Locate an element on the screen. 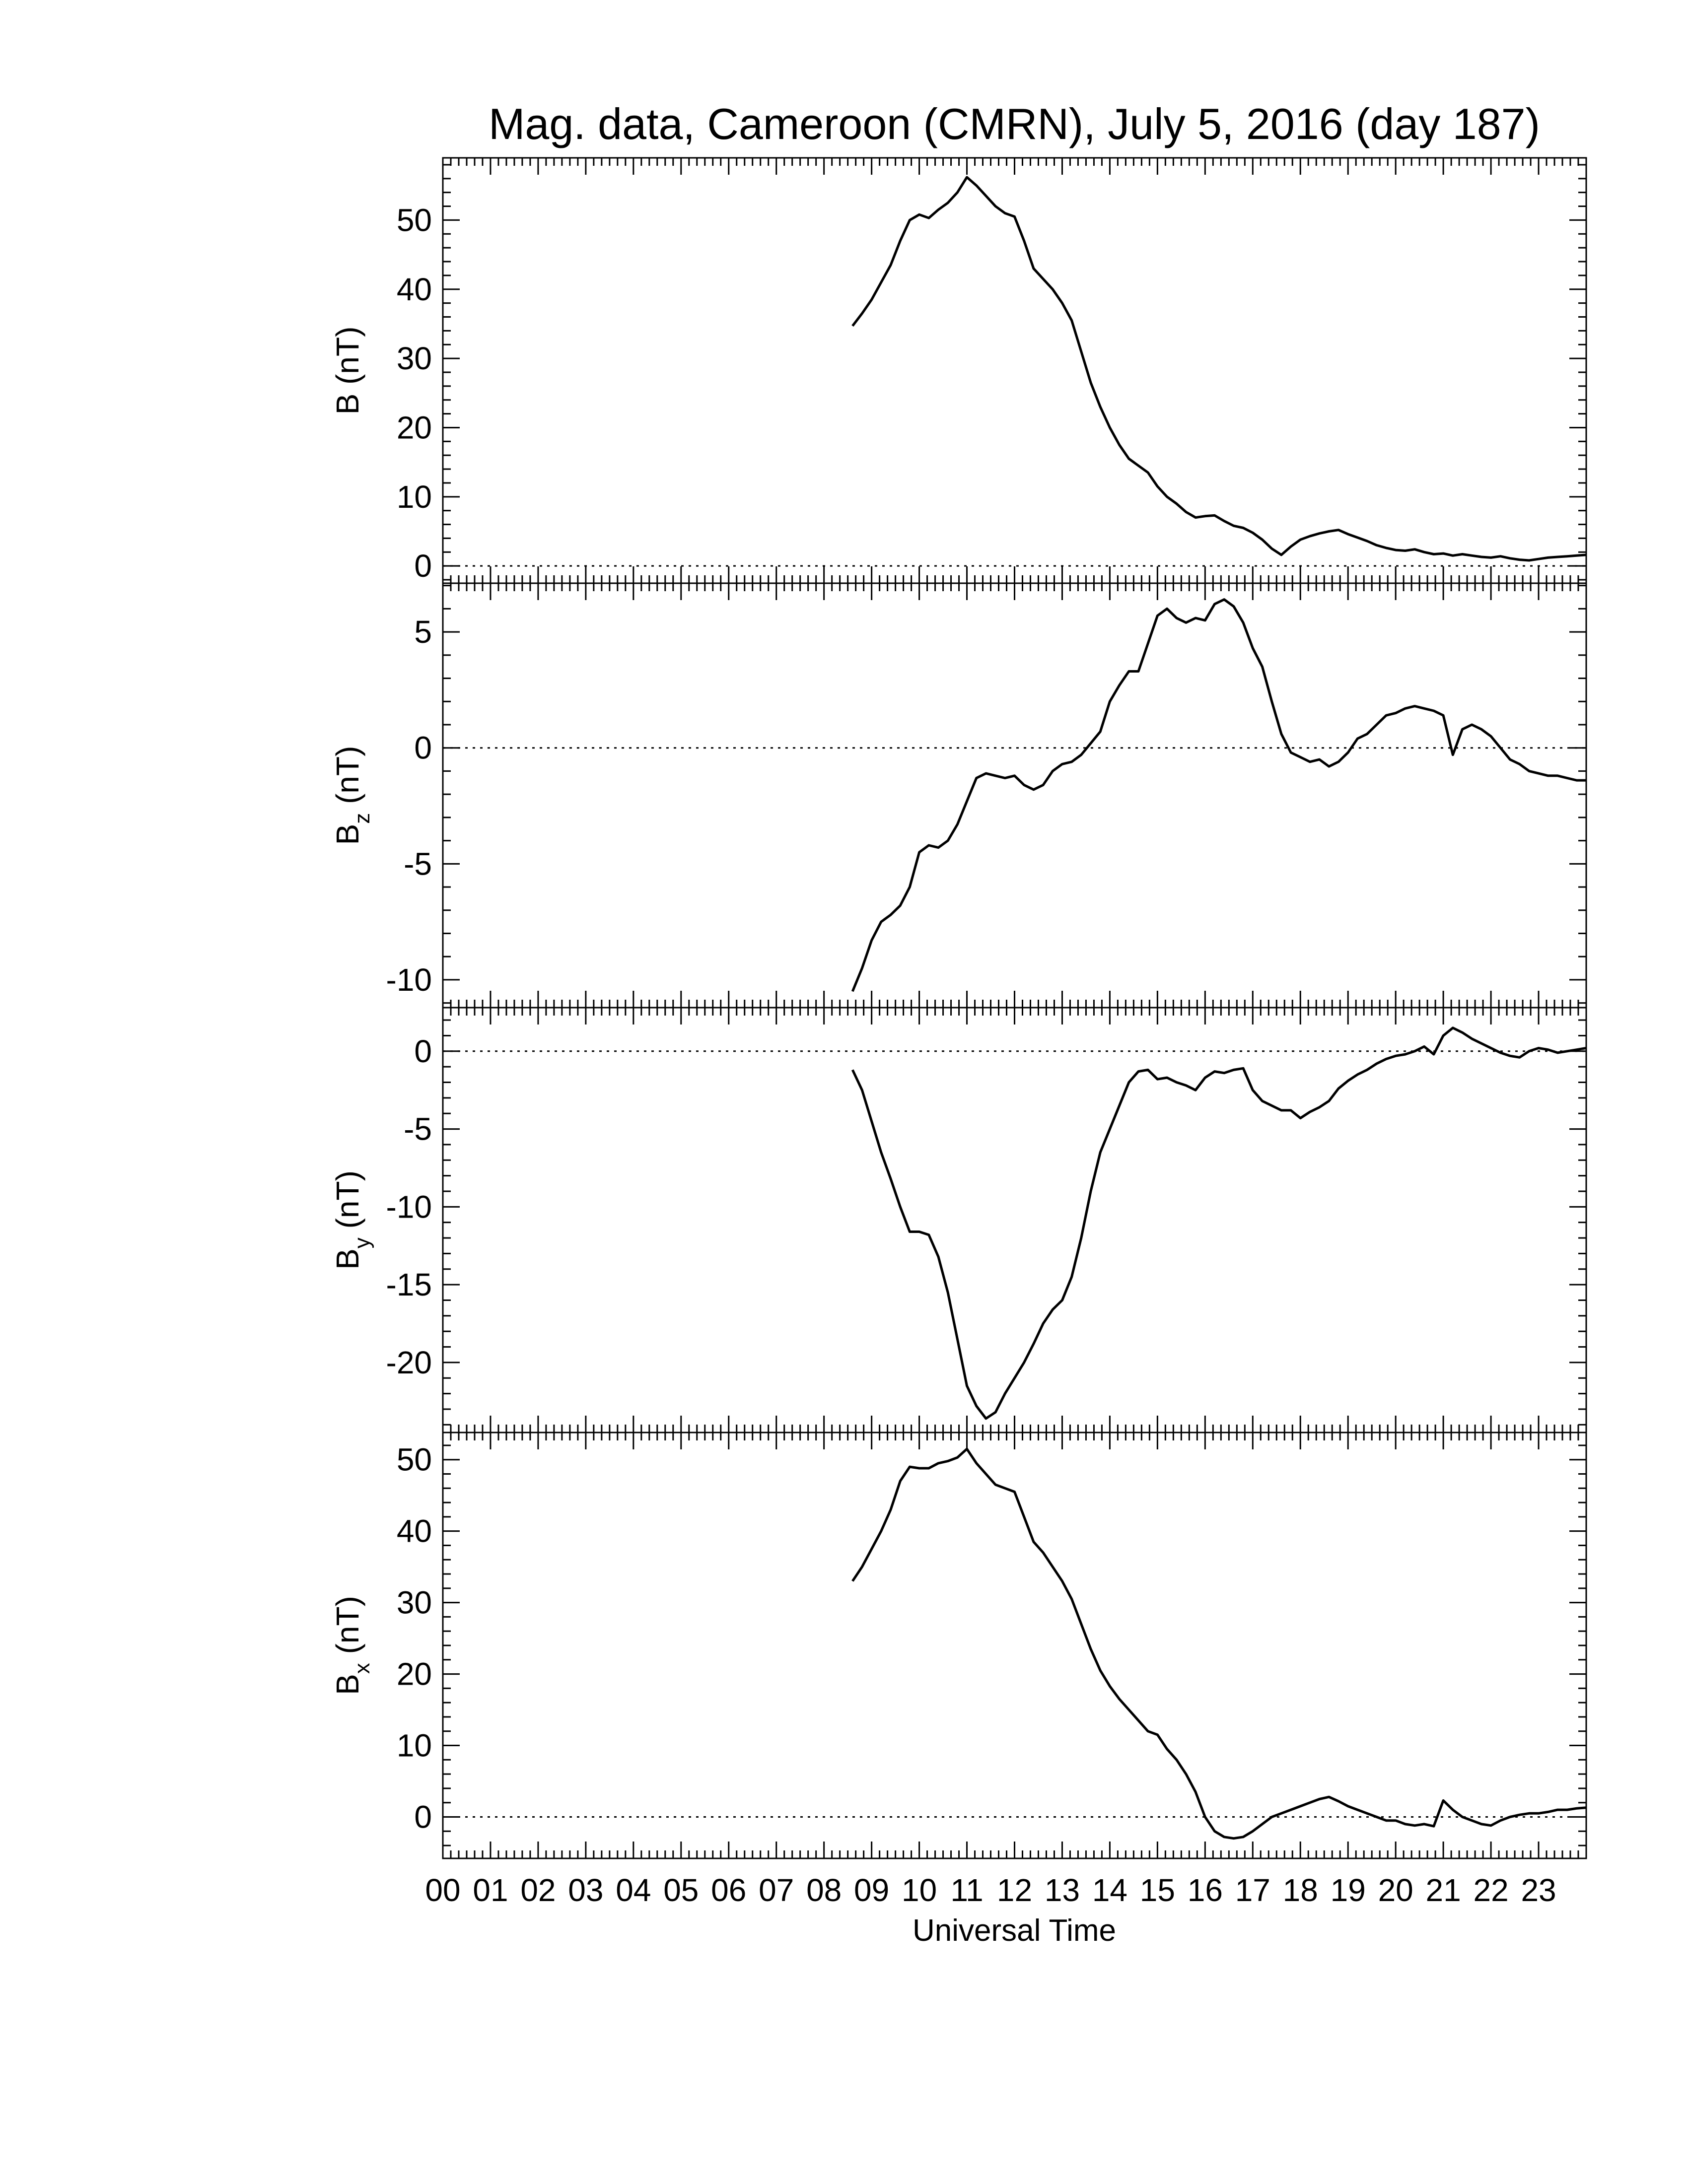 The height and width of the screenshot is (2184, 1688). x-tick-label: 22 is located at coordinates (1490, 1890).